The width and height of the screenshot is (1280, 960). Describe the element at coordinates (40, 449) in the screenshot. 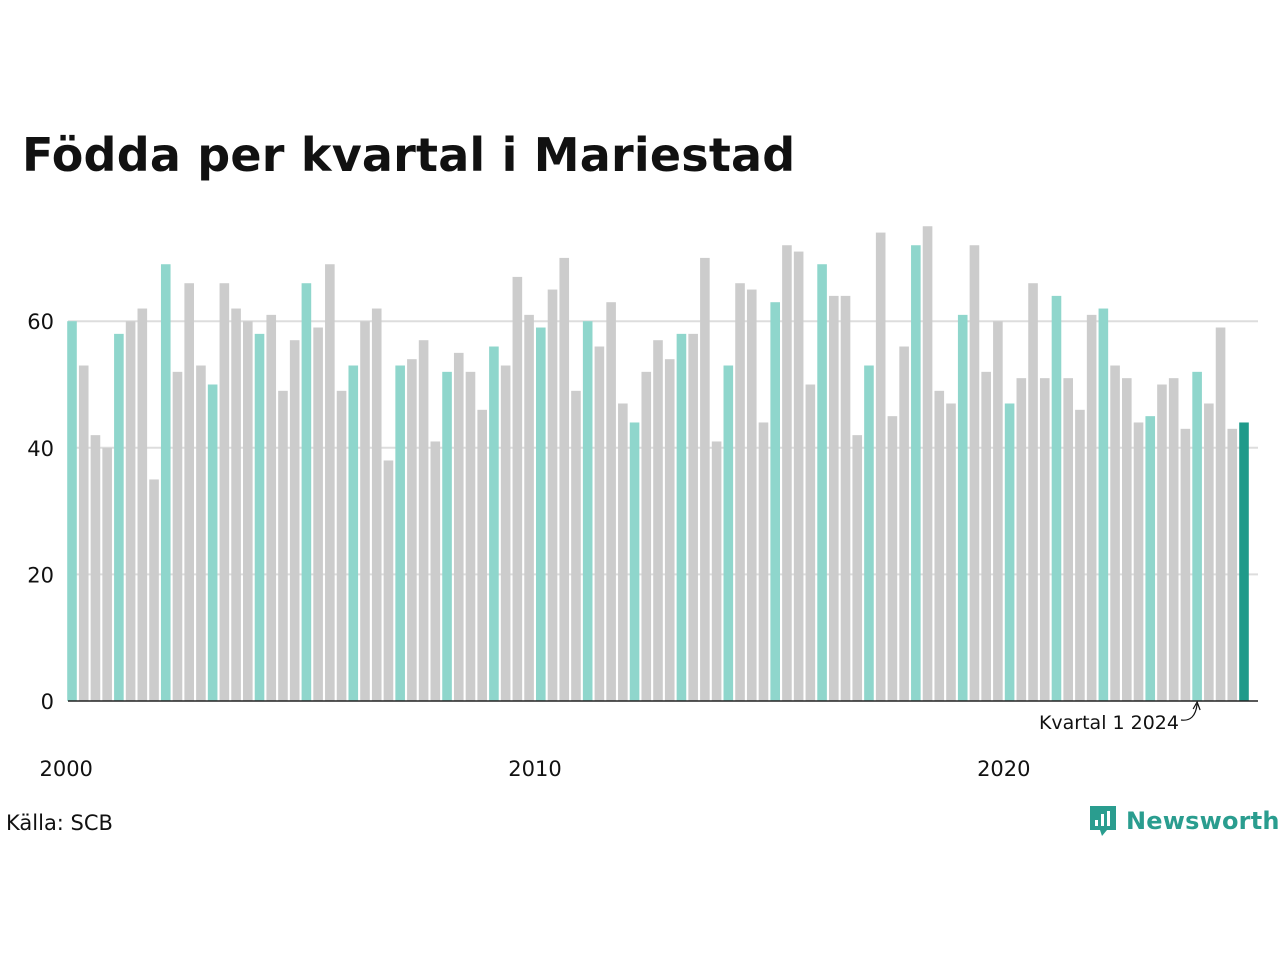

I see `y-tick-label: 40` at that location.